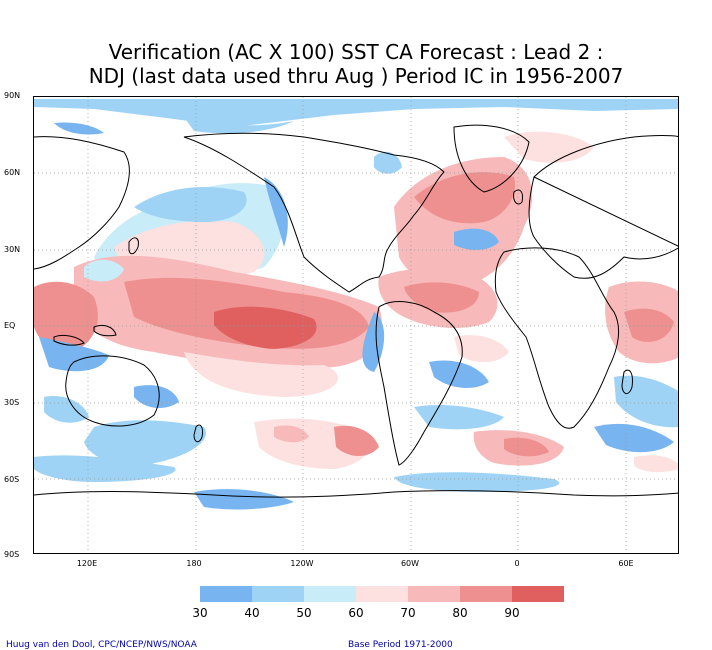 The height and width of the screenshot is (650, 712). Describe the element at coordinates (12, 95) in the screenshot. I see `lat-label-90n: 90N` at that location.